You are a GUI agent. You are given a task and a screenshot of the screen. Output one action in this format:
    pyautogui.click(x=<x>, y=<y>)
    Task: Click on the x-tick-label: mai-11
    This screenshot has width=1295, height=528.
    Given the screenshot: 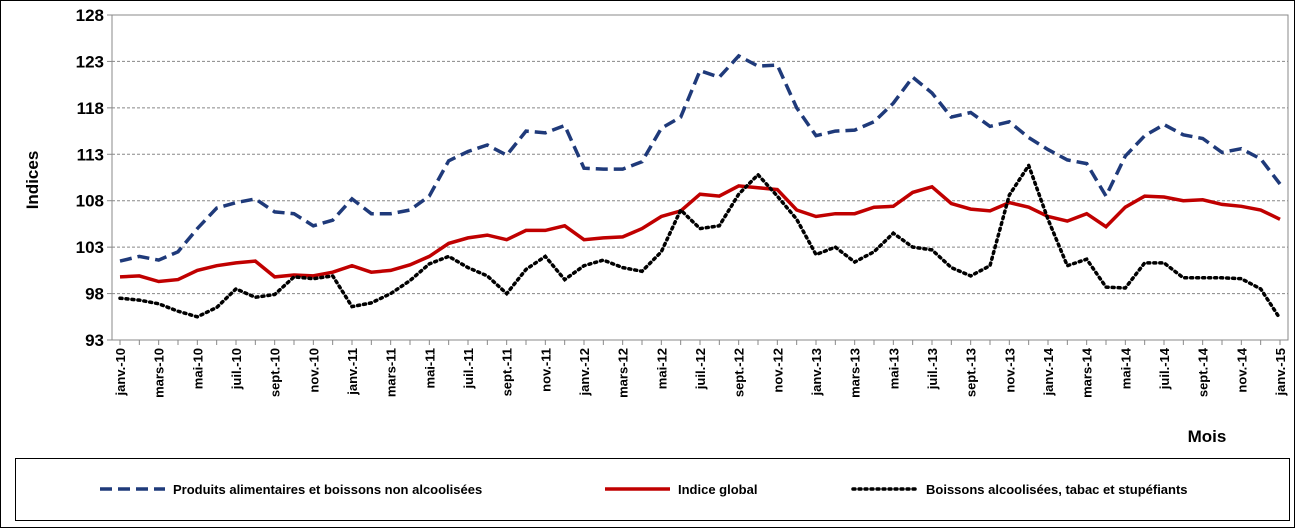 What is the action you would take?
    pyautogui.click(x=429, y=368)
    